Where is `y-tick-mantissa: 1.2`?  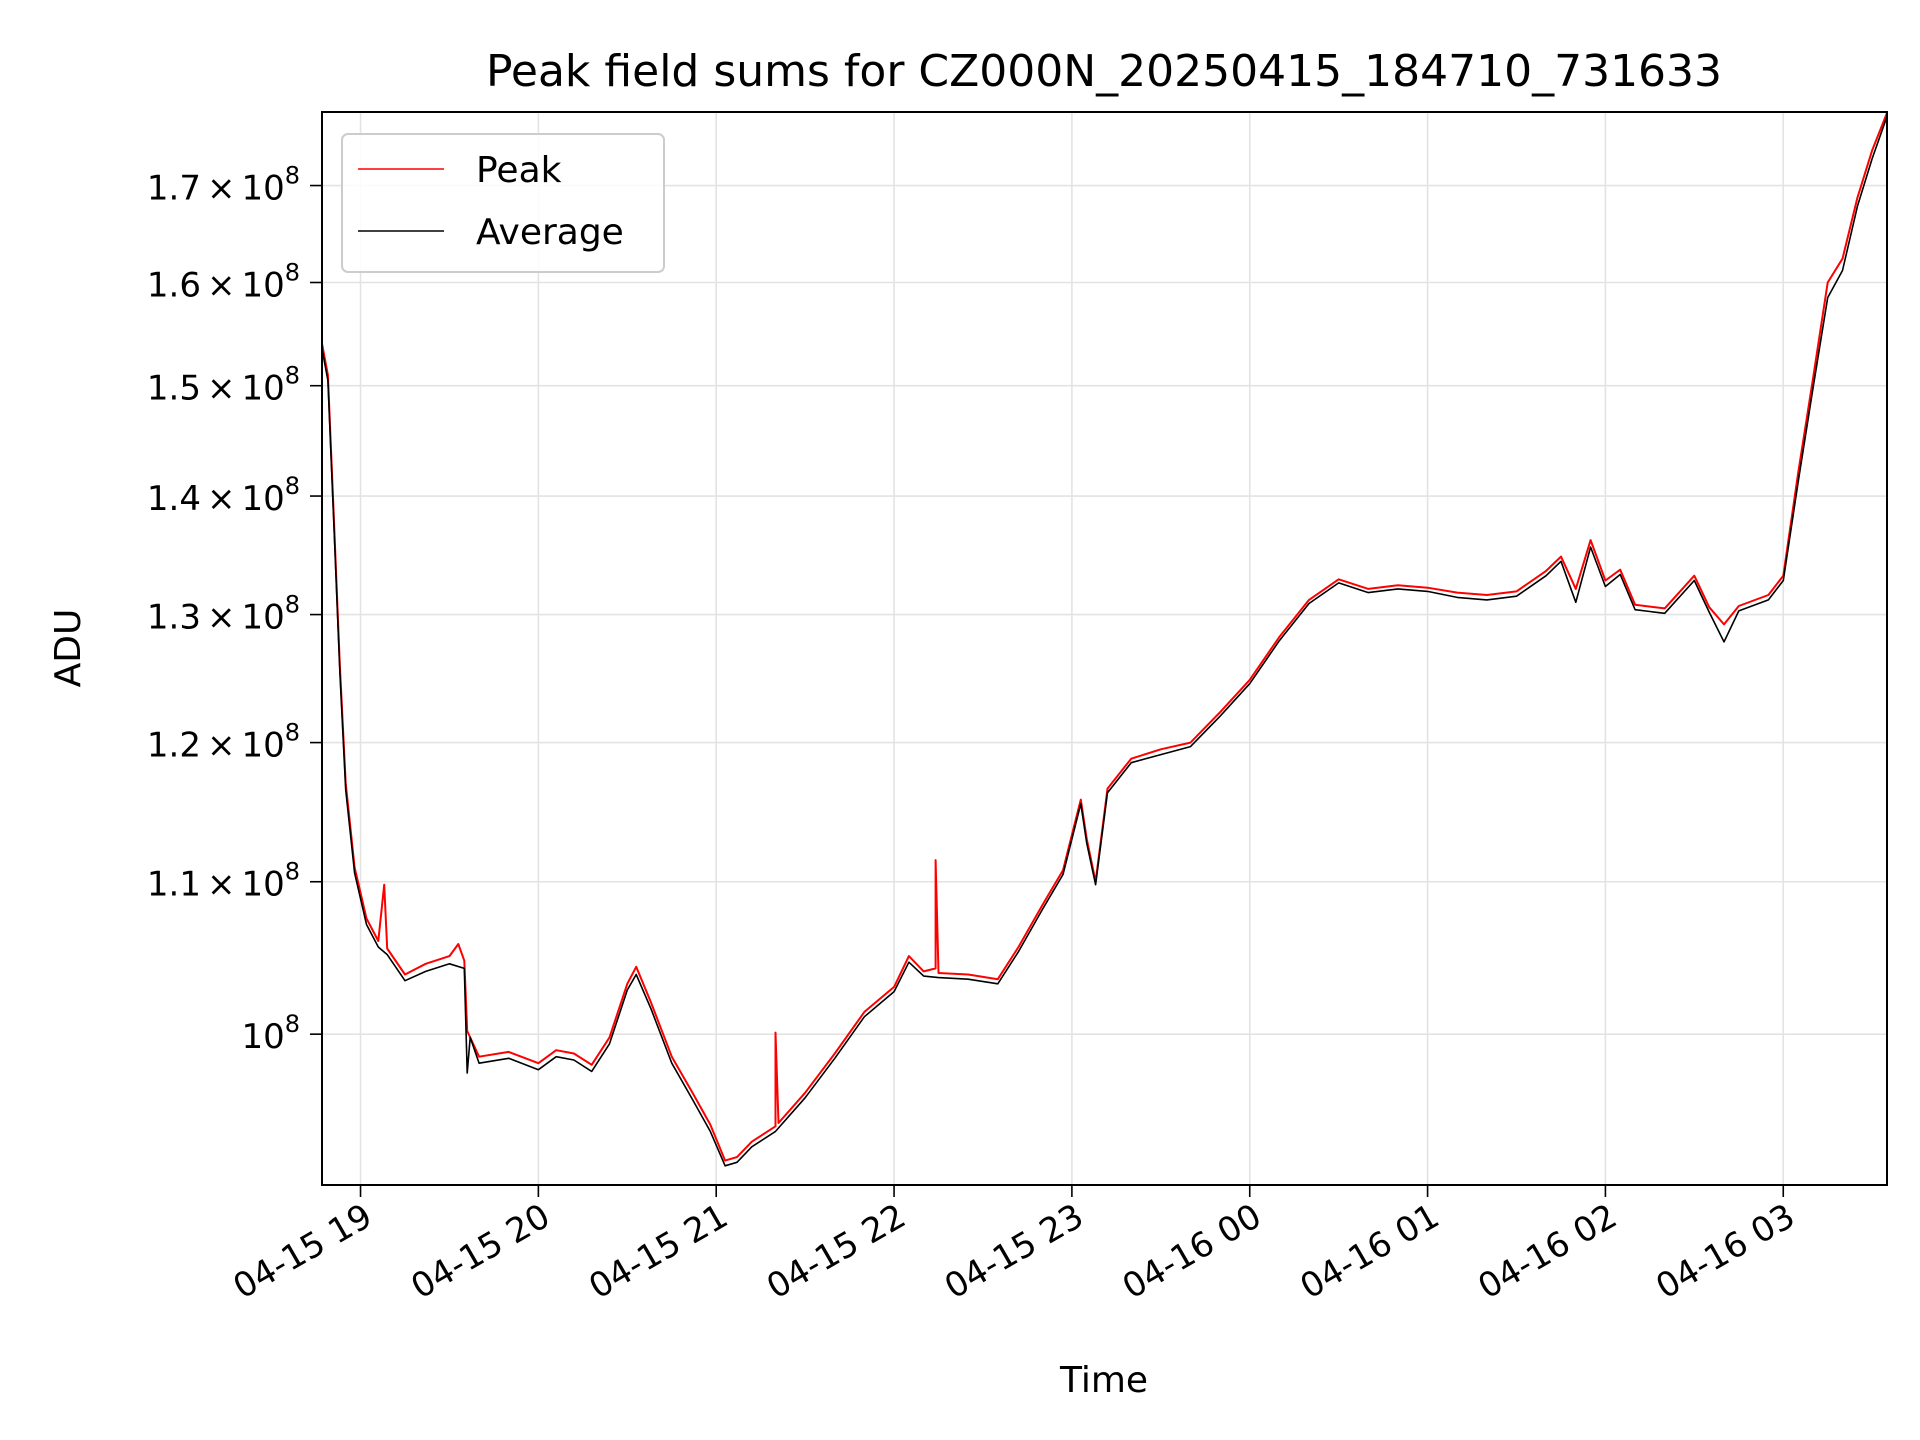 y-tick-mantissa: 1.2 is located at coordinates (174, 746).